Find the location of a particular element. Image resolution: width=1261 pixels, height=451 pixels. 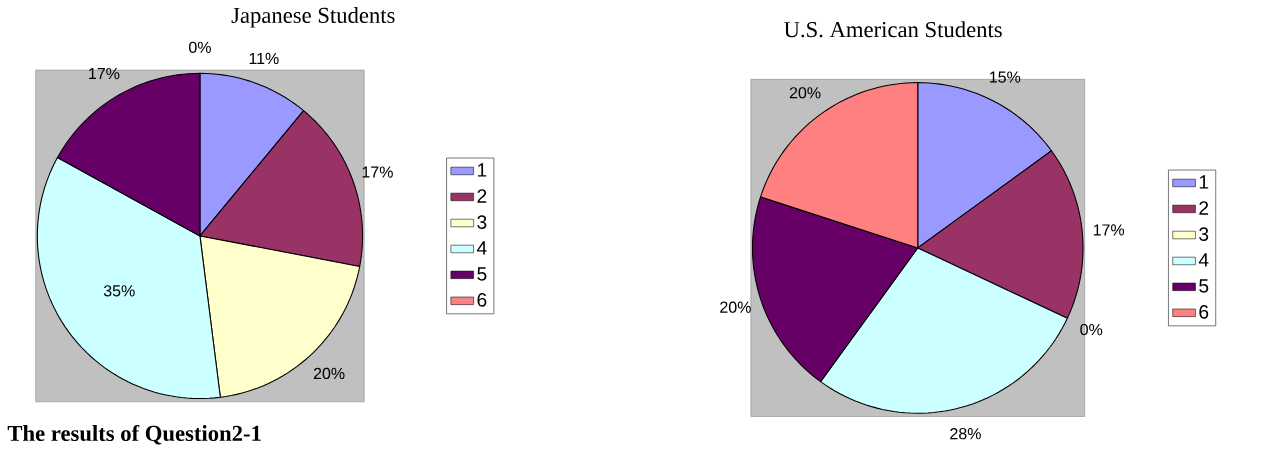

chart-title: U.S. American Students is located at coordinates (893, 29).